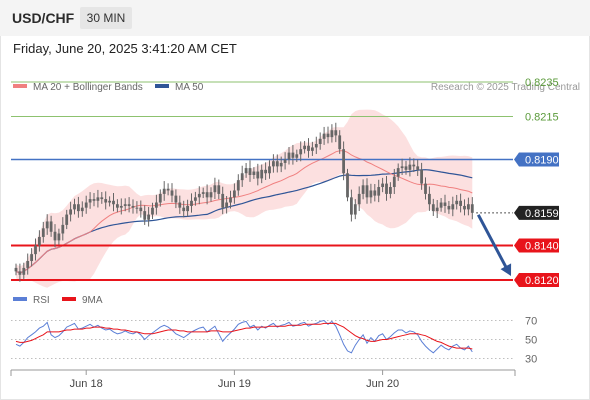 The height and width of the screenshot is (400, 590). What do you see at coordinates (20, 86) in the screenshot?
I see `ma20-legend-swatch` at bounding box center [20, 86].